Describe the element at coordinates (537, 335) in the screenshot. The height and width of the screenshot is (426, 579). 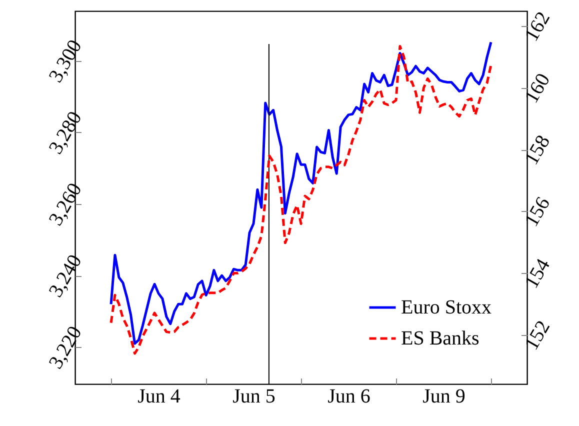
I see `y2-tick-label: 152` at that location.